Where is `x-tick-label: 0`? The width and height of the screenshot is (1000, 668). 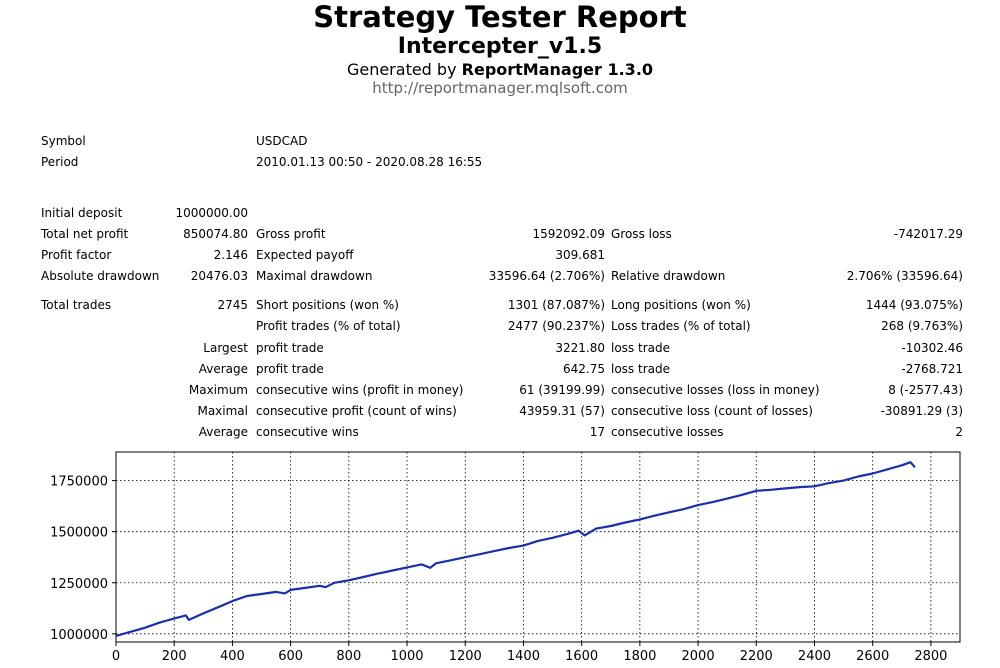
x-tick-label: 0 is located at coordinates (116, 656).